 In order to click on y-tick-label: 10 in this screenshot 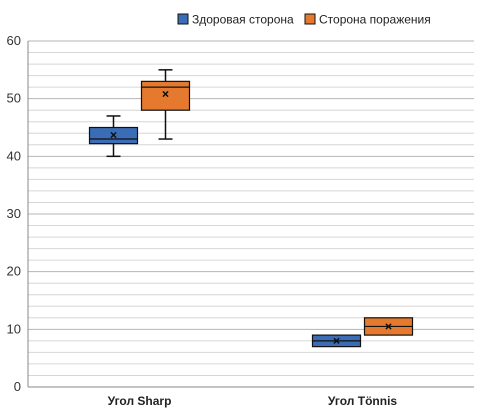, I will do `click(14, 328)`.